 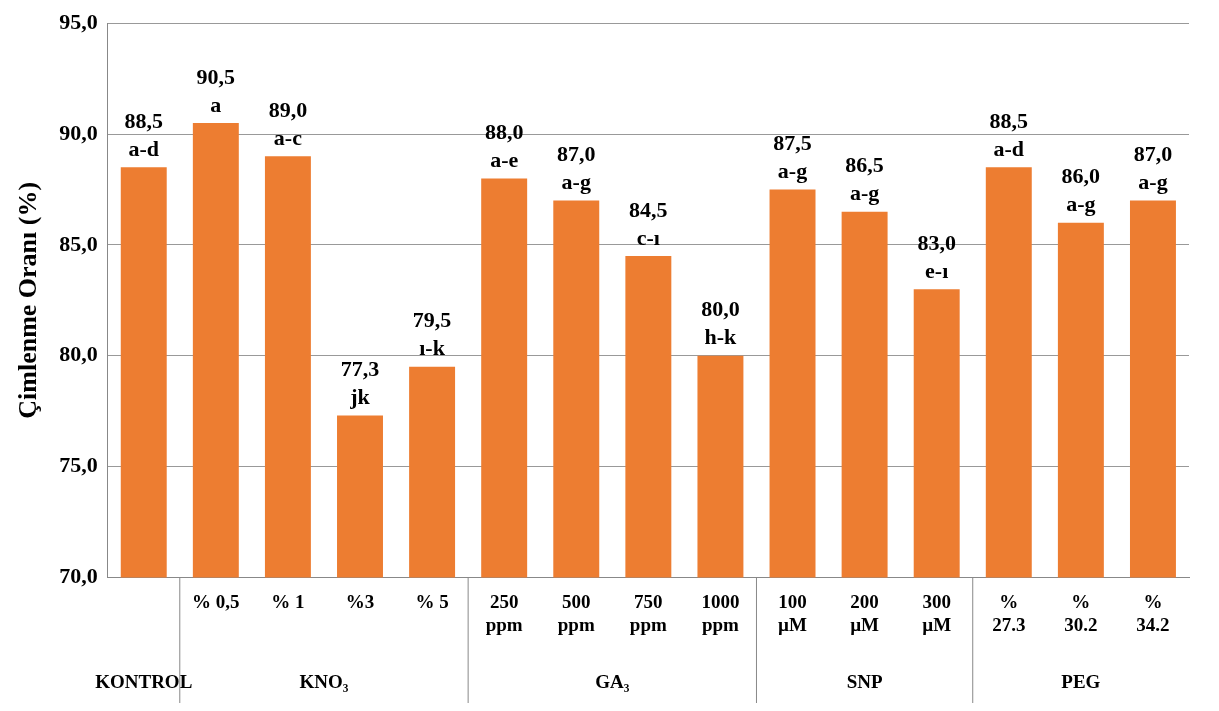 What do you see at coordinates (1153, 612) in the screenshot?
I see `x-tick-label: % 34.2` at bounding box center [1153, 612].